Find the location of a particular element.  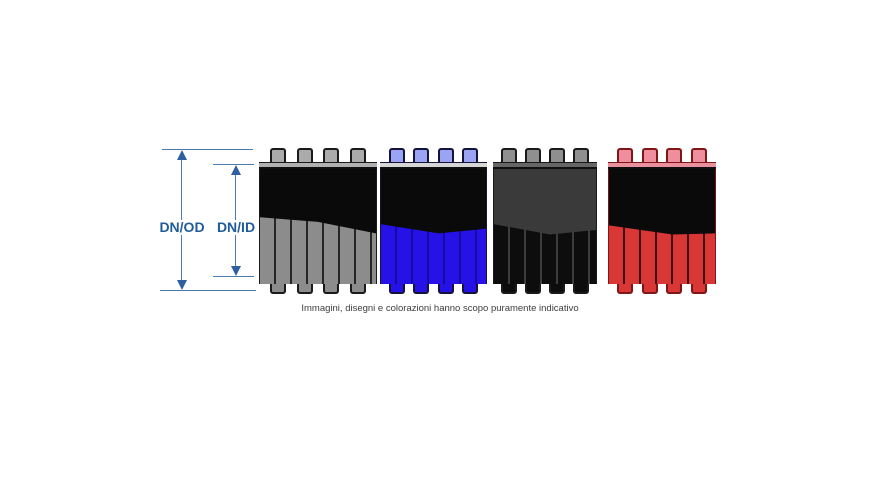

dn-od-label: DN/OD is located at coordinates (182, 227).